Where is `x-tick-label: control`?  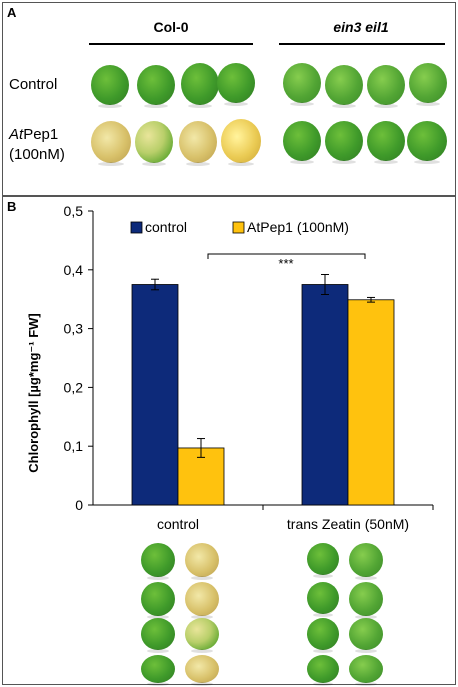
x-tick-label: control is located at coordinates (178, 524).